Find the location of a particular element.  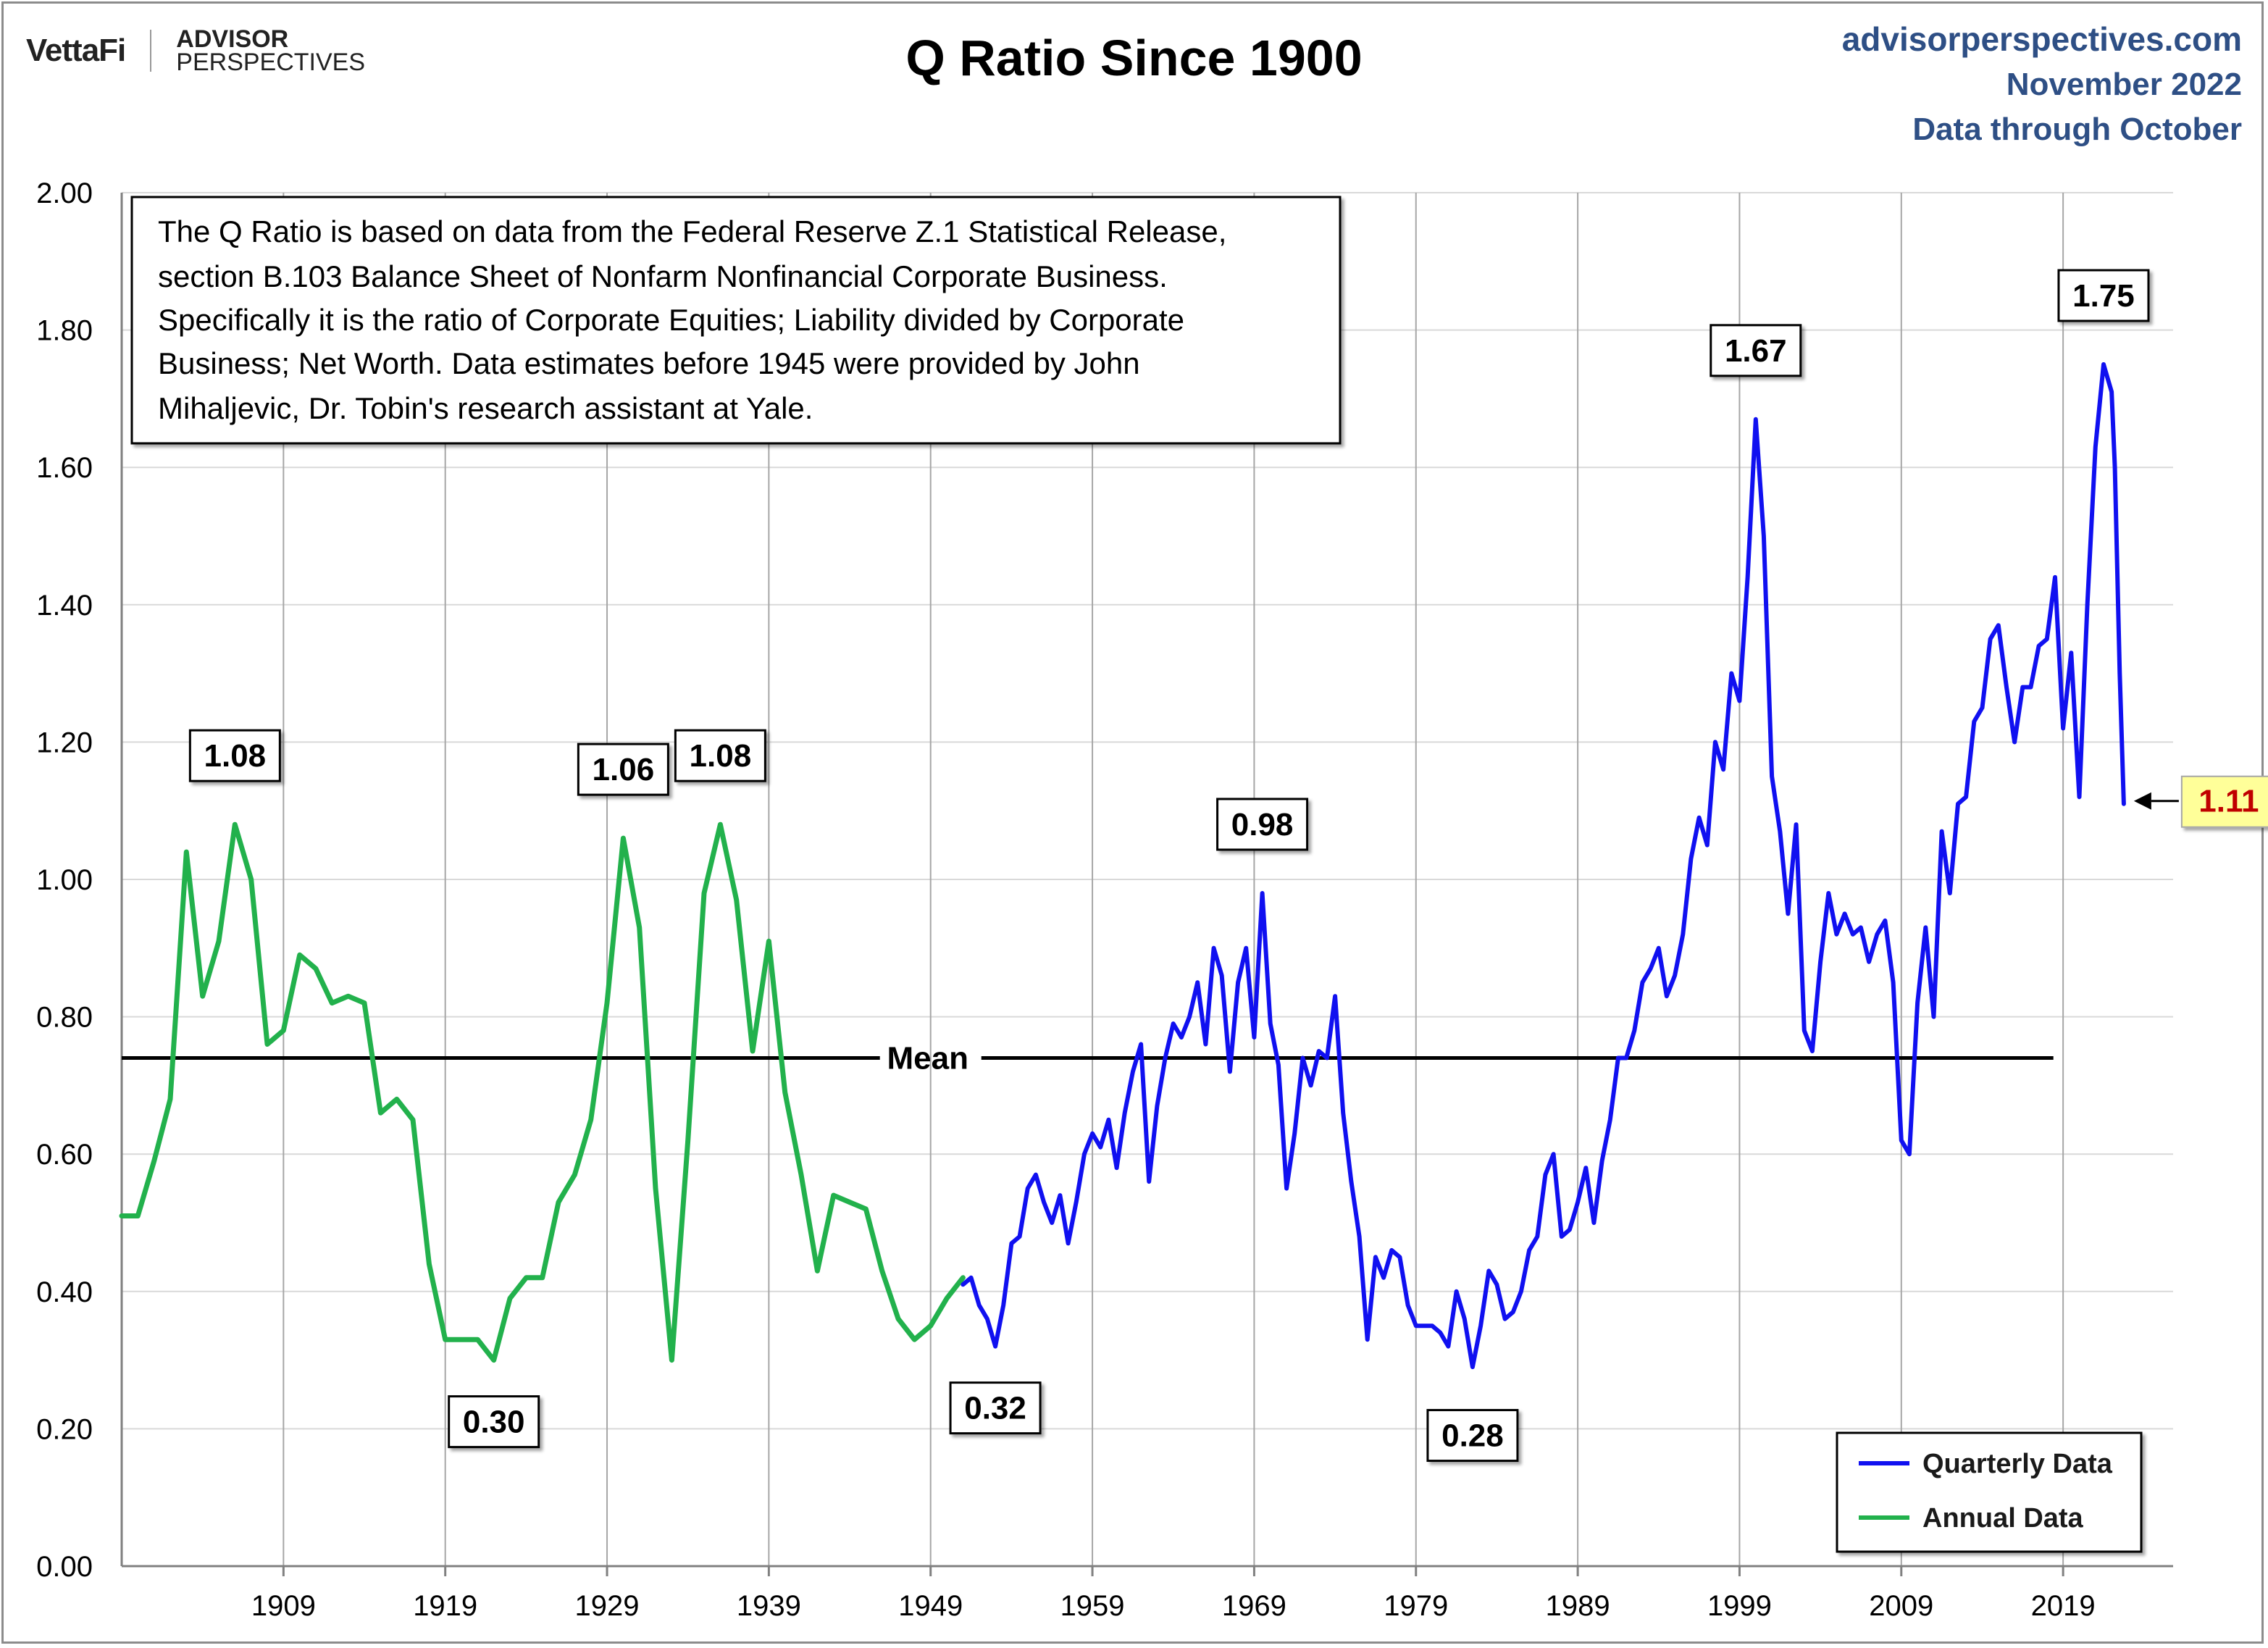

x-tick-label: 1919 is located at coordinates (445, 1606).